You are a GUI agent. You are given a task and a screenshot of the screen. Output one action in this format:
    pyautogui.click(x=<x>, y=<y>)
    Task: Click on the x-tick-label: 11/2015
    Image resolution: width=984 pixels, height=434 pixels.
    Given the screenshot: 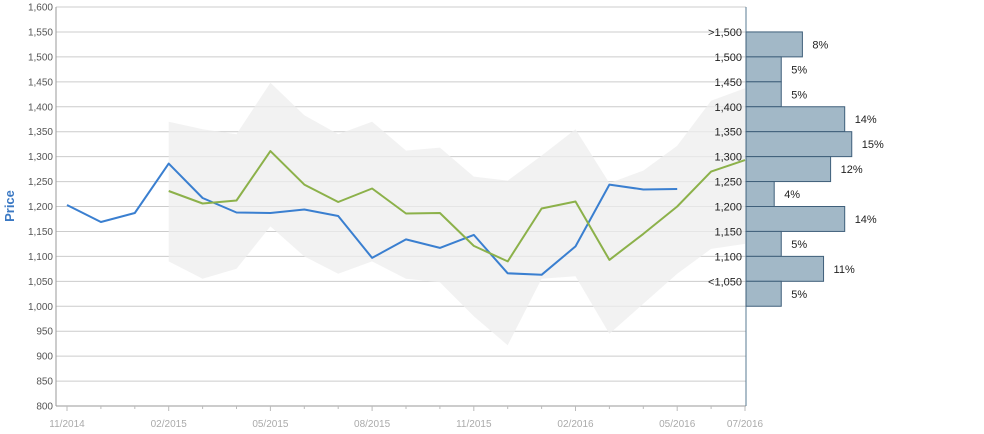 What is the action you would take?
    pyautogui.click(x=474, y=424)
    